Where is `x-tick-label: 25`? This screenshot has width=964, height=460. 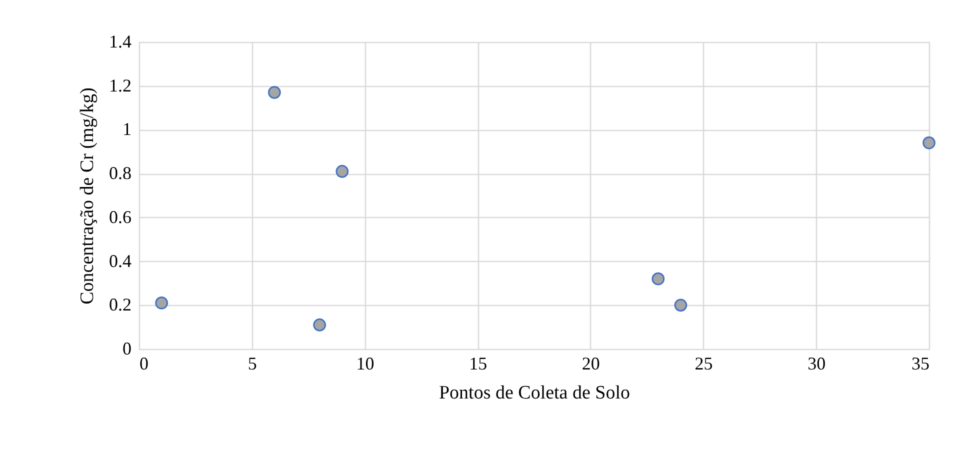
x-tick-label: 25 is located at coordinates (703, 364).